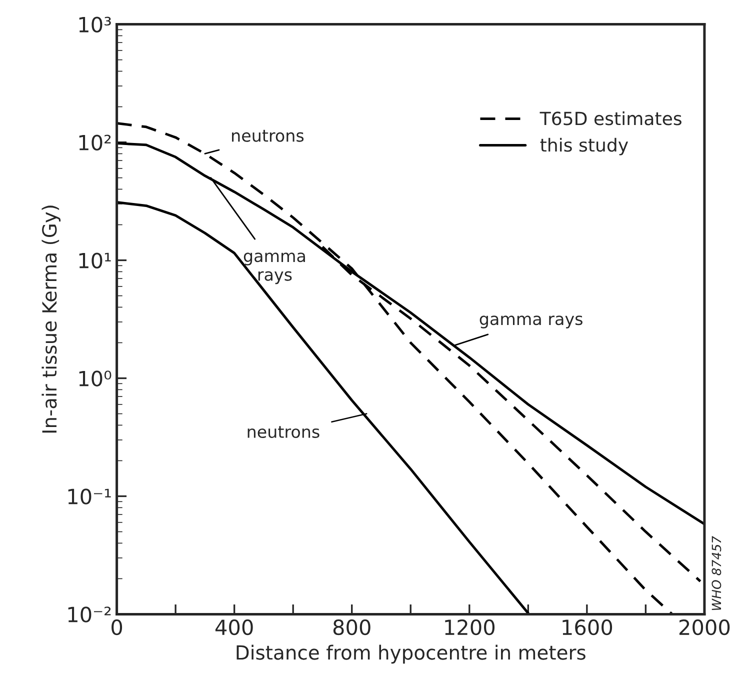  Describe the element at coordinates (611, 118) in the screenshot. I see `legend-label: T65D estimates` at that location.